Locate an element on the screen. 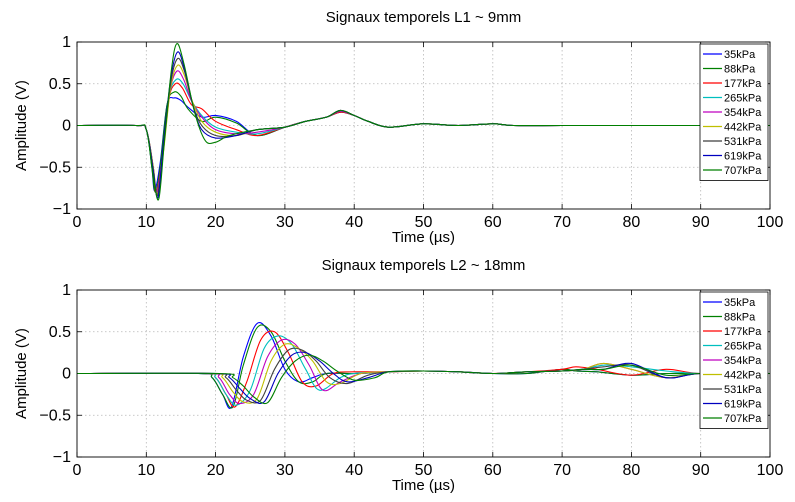 The height and width of the screenshot is (502, 795). series-line-265kPa is located at coordinates (423, 370).